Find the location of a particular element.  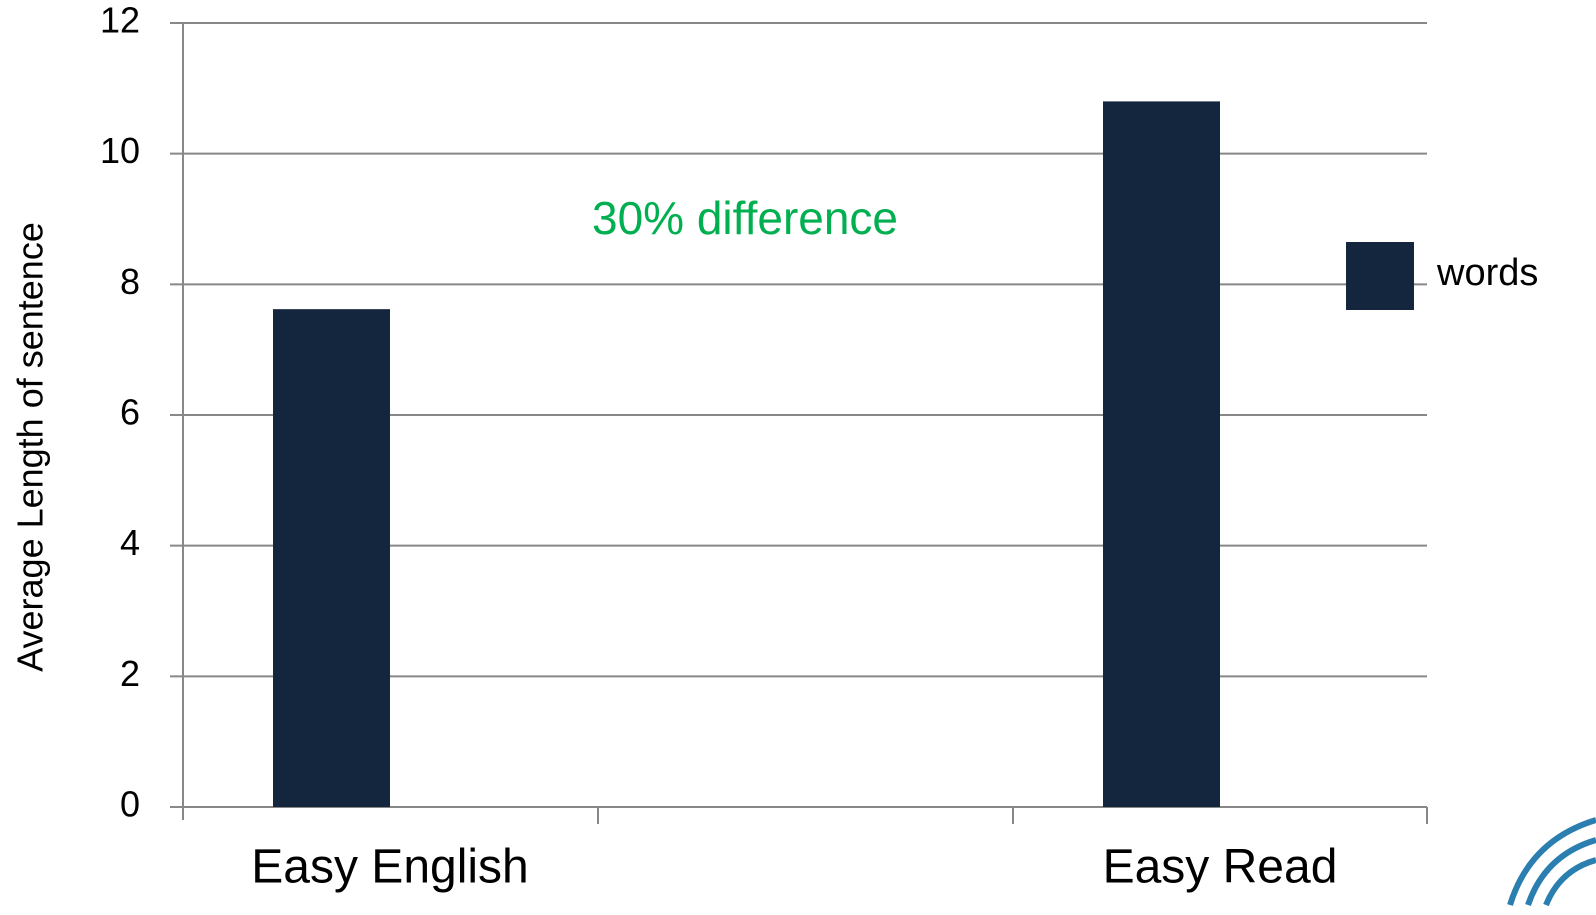

x-tick-label: Easy Read is located at coordinates (1220, 867).